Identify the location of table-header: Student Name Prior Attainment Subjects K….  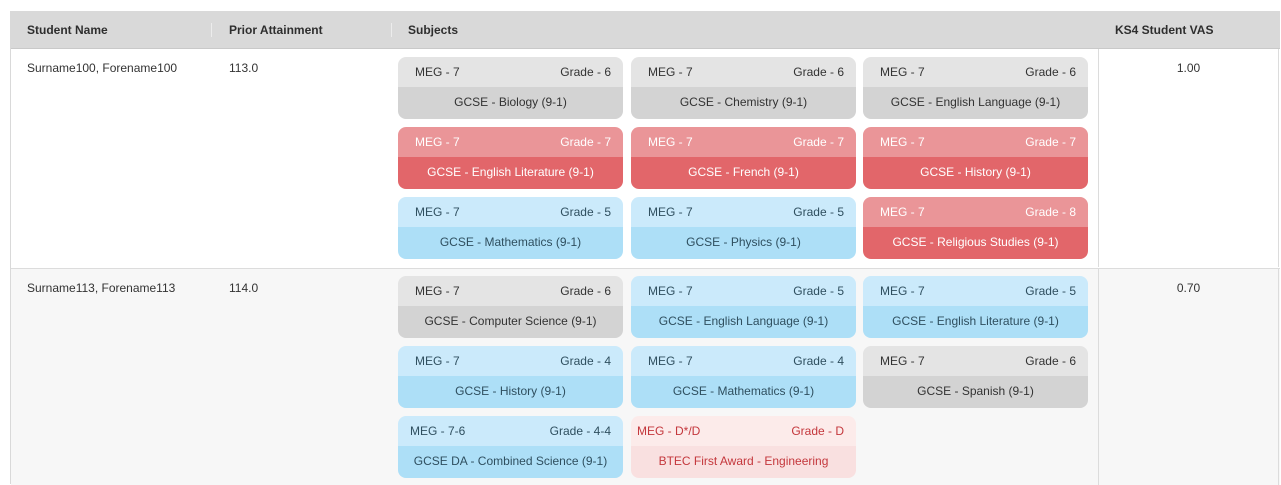
(645, 30).